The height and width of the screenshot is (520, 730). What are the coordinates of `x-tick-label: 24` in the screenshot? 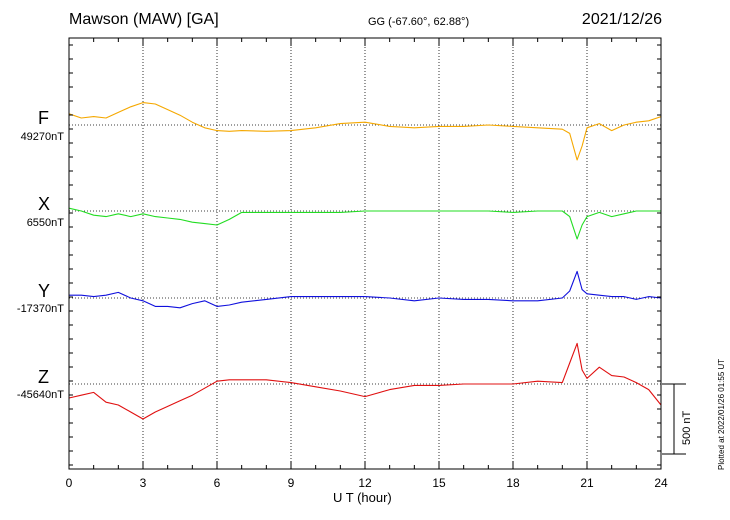 It's located at (661, 483).